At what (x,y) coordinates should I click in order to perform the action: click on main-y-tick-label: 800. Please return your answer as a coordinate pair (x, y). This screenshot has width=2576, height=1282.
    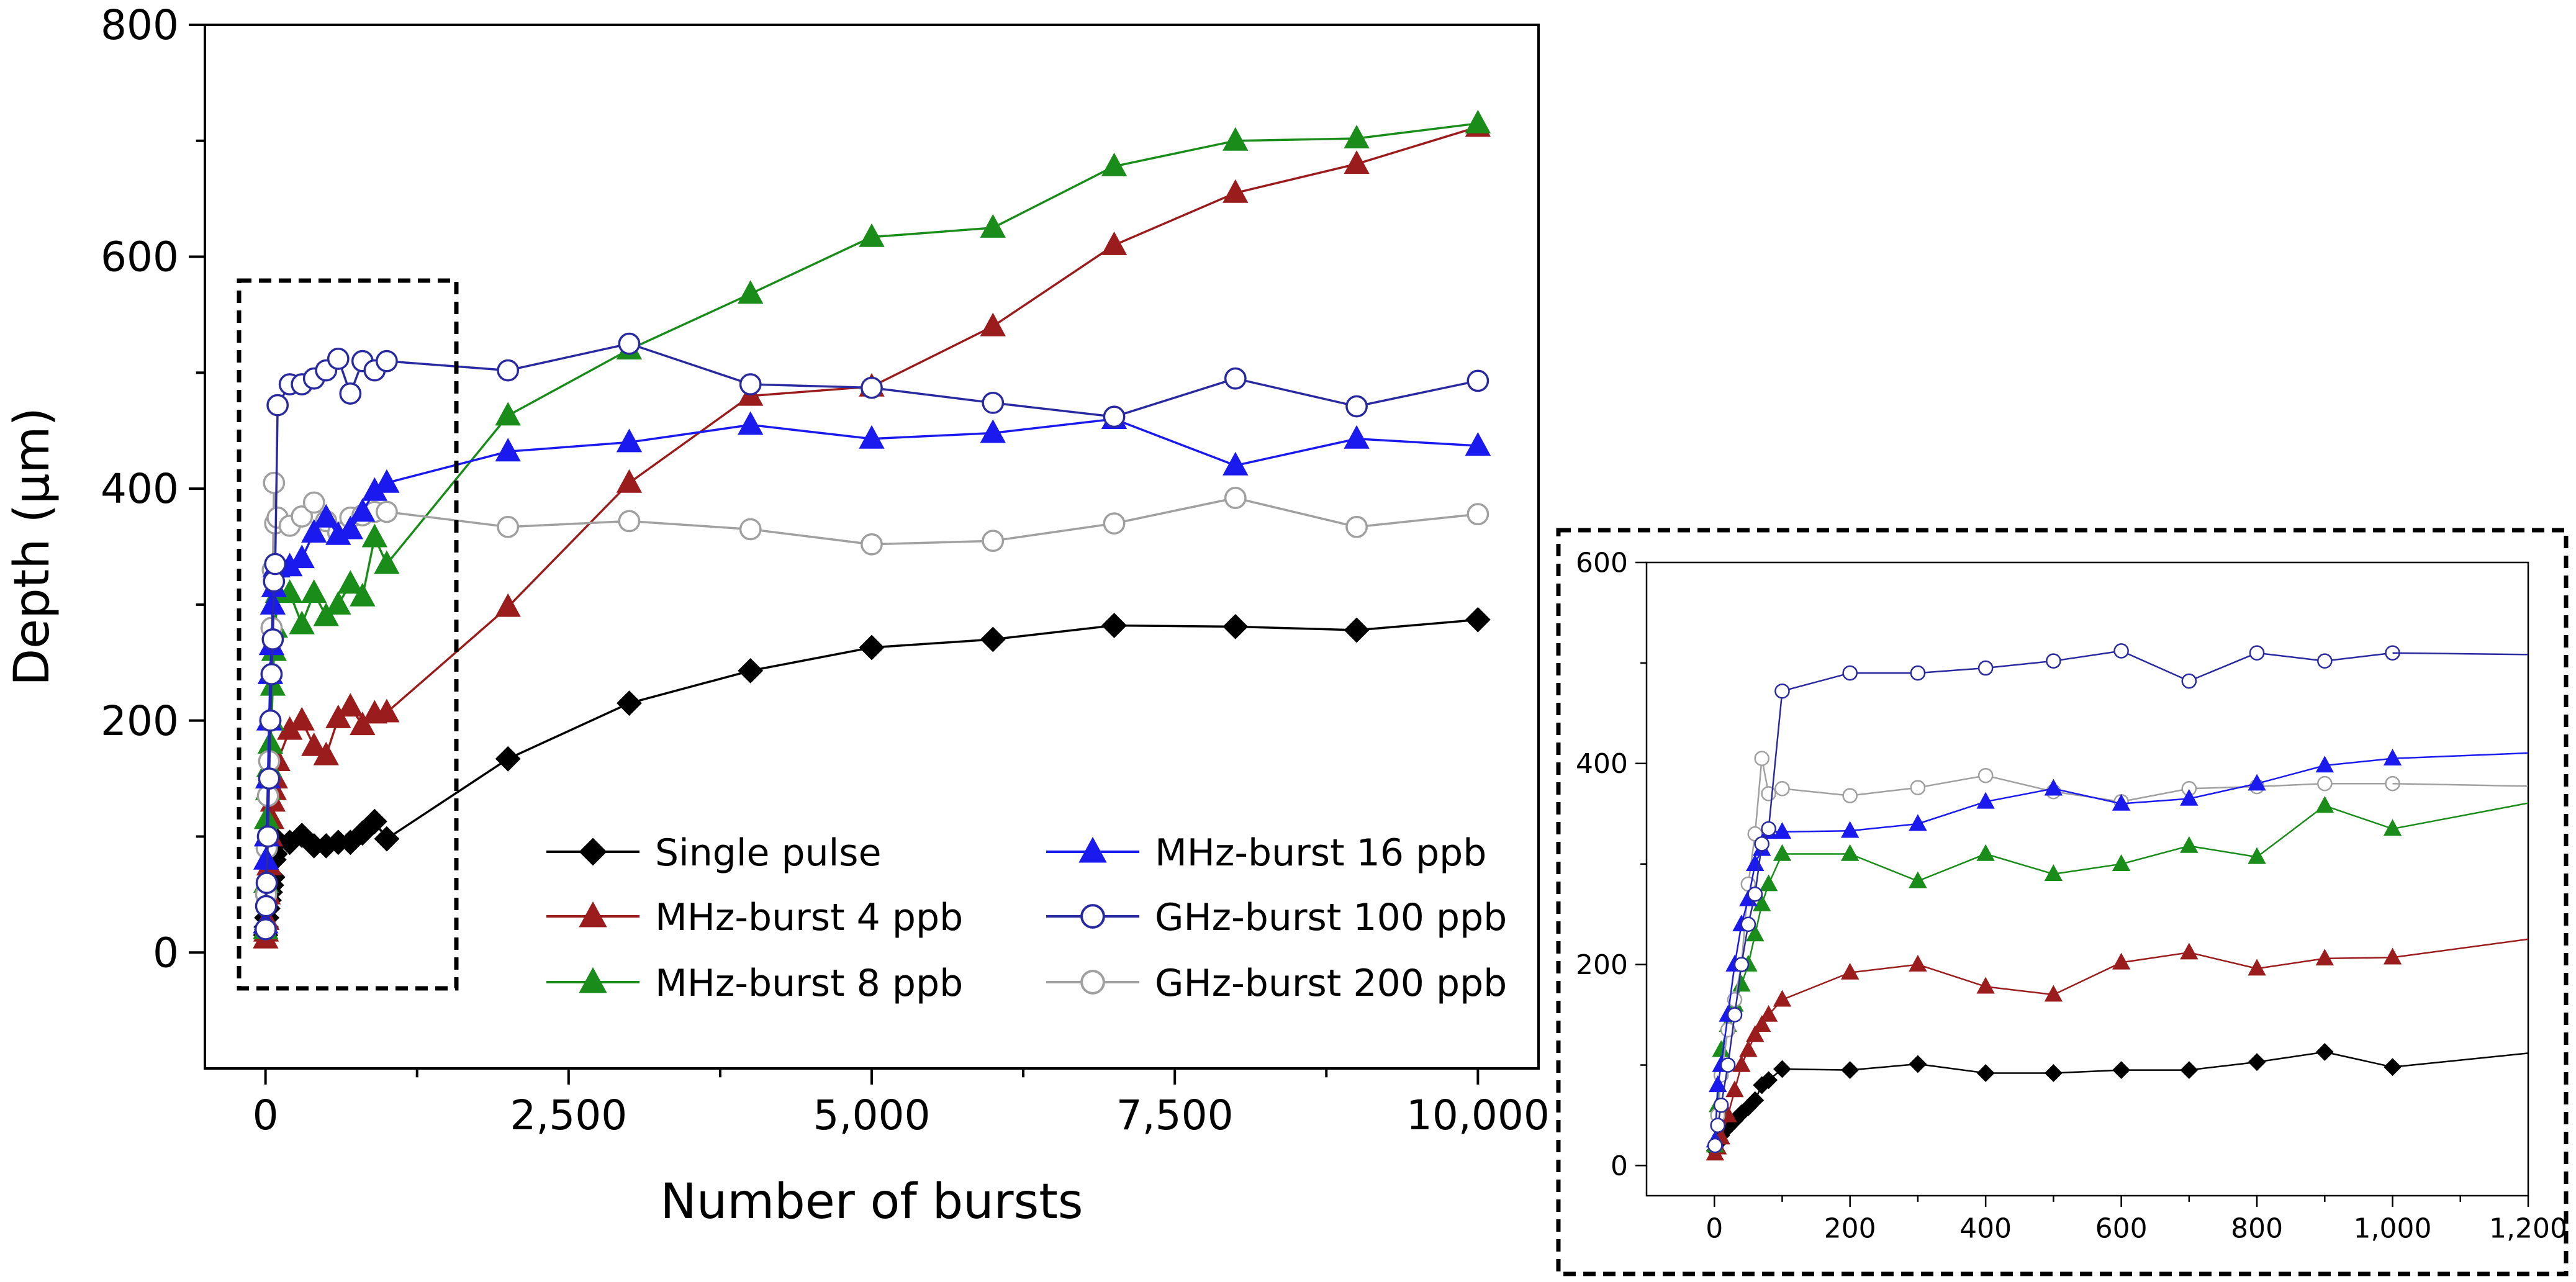
    Looking at the image, I should click on (140, 25).